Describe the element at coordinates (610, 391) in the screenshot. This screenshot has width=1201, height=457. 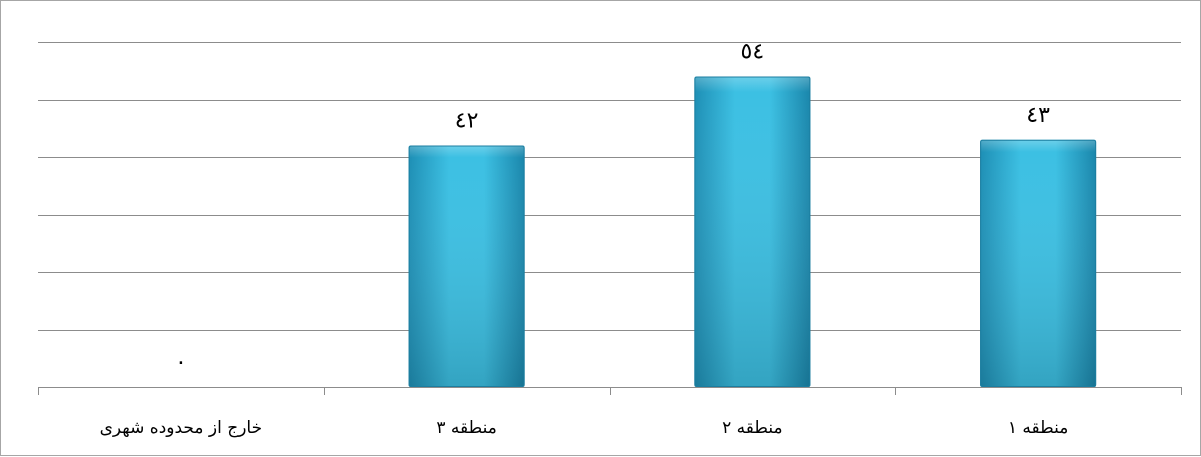
I see `x-axis` at that location.